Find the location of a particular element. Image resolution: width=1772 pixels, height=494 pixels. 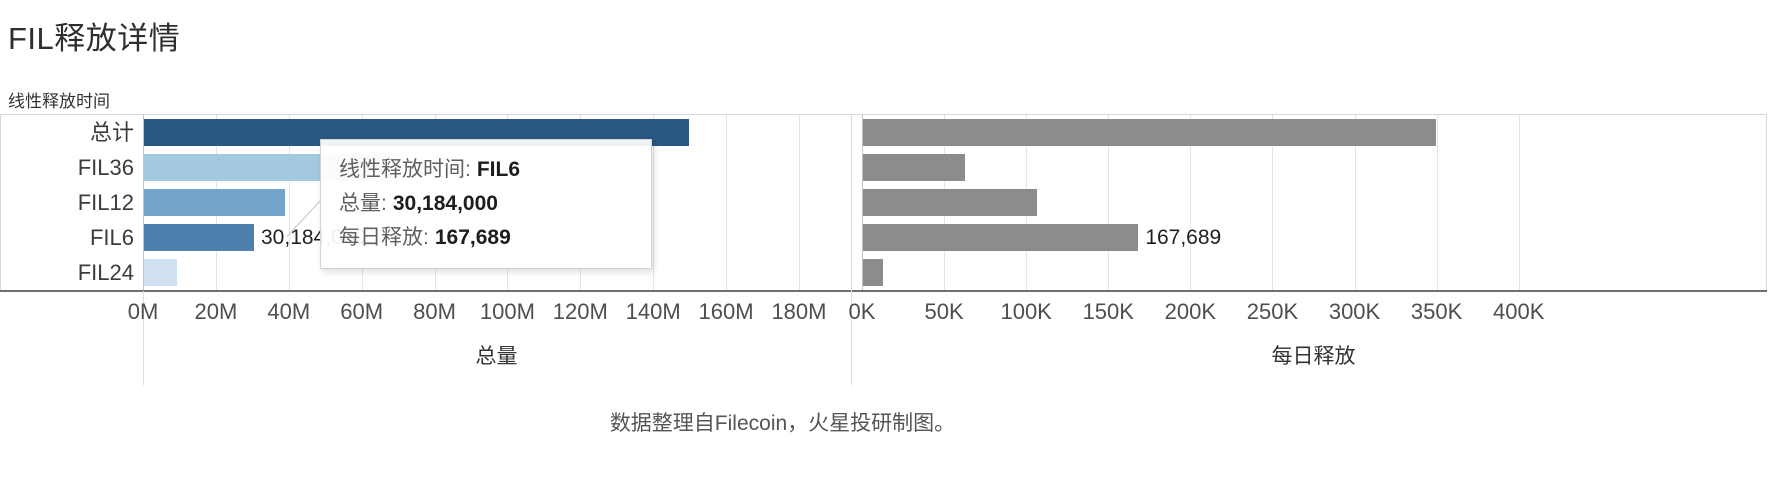

axis-tick-label: 300K is located at coordinates (1354, 311).